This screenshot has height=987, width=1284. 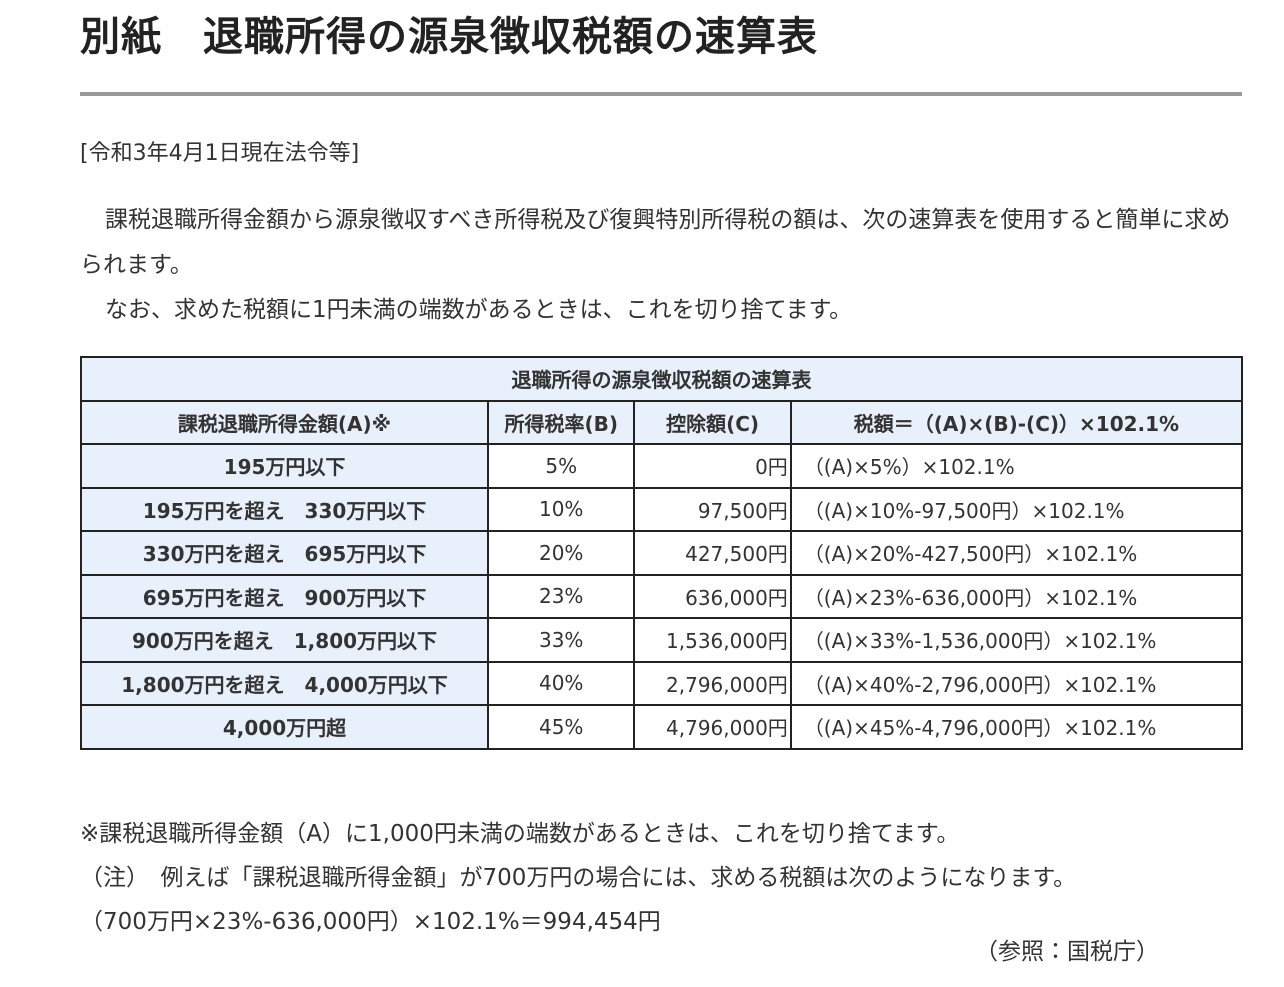 I want to click on table-cell: 23%, so click(x=561, y=596).